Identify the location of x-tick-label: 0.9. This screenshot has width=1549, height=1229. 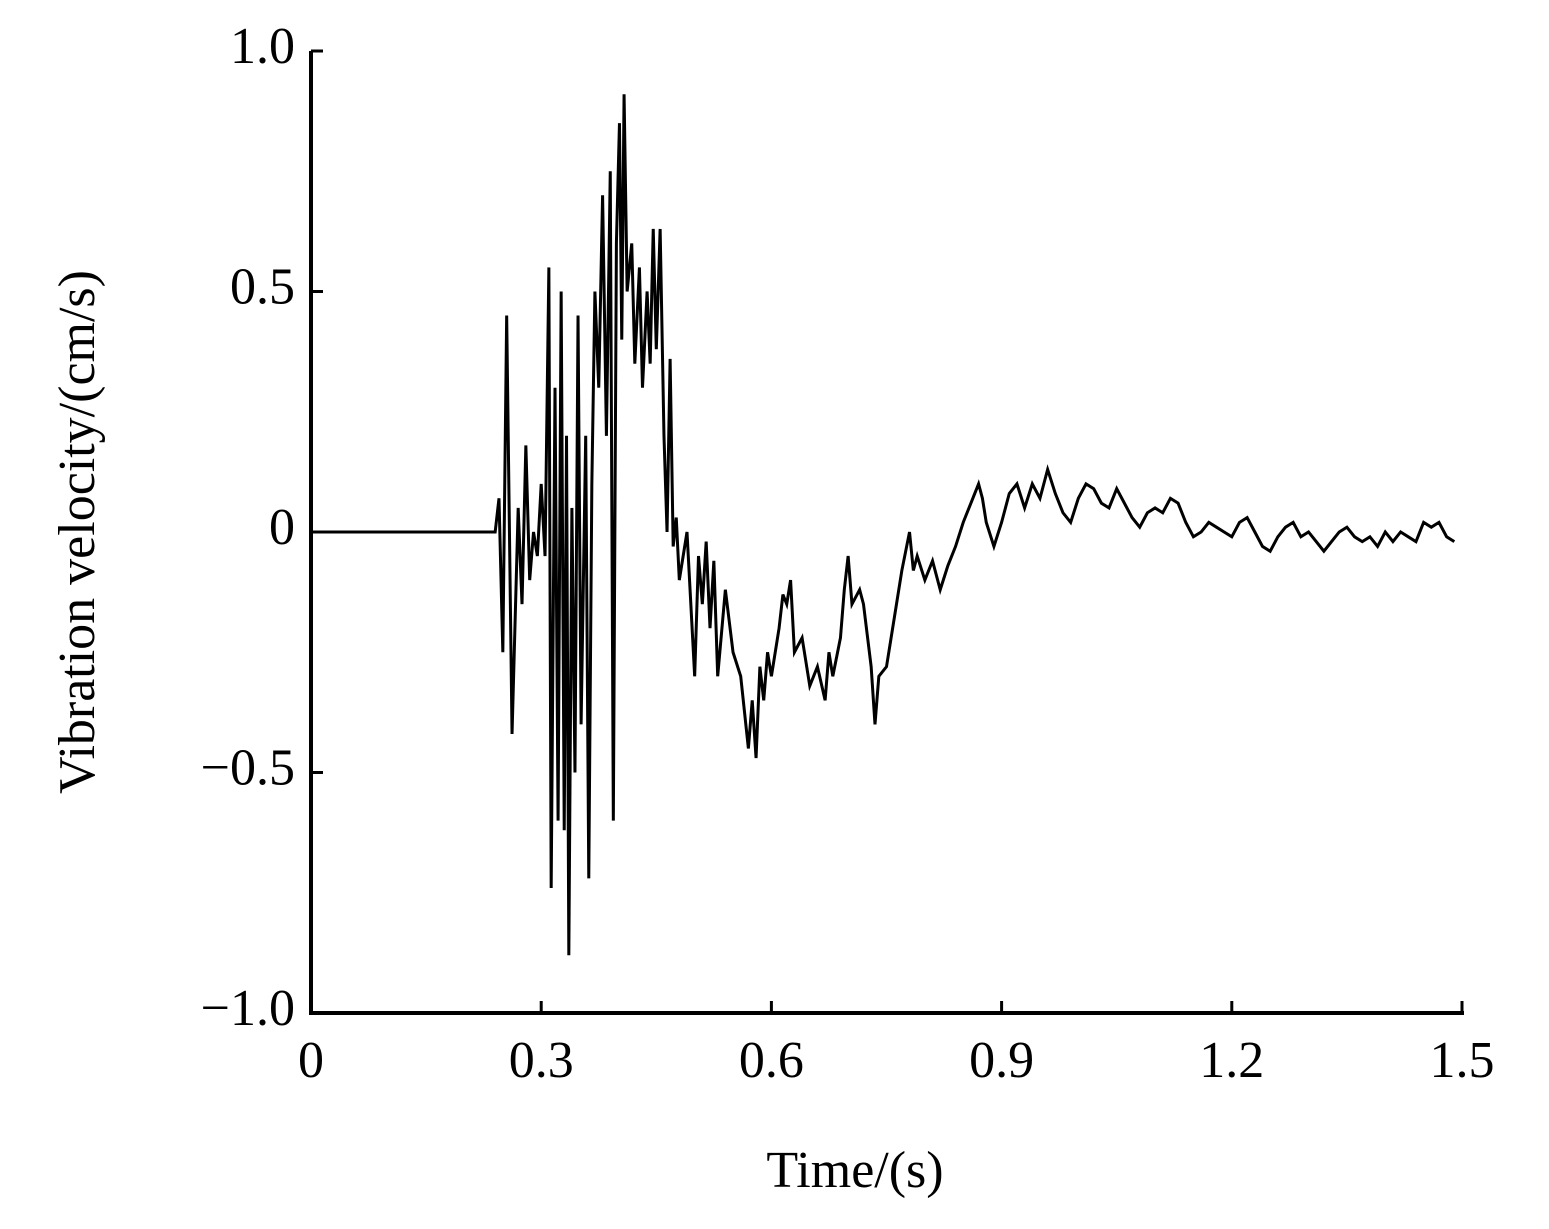
(1001, 1060).